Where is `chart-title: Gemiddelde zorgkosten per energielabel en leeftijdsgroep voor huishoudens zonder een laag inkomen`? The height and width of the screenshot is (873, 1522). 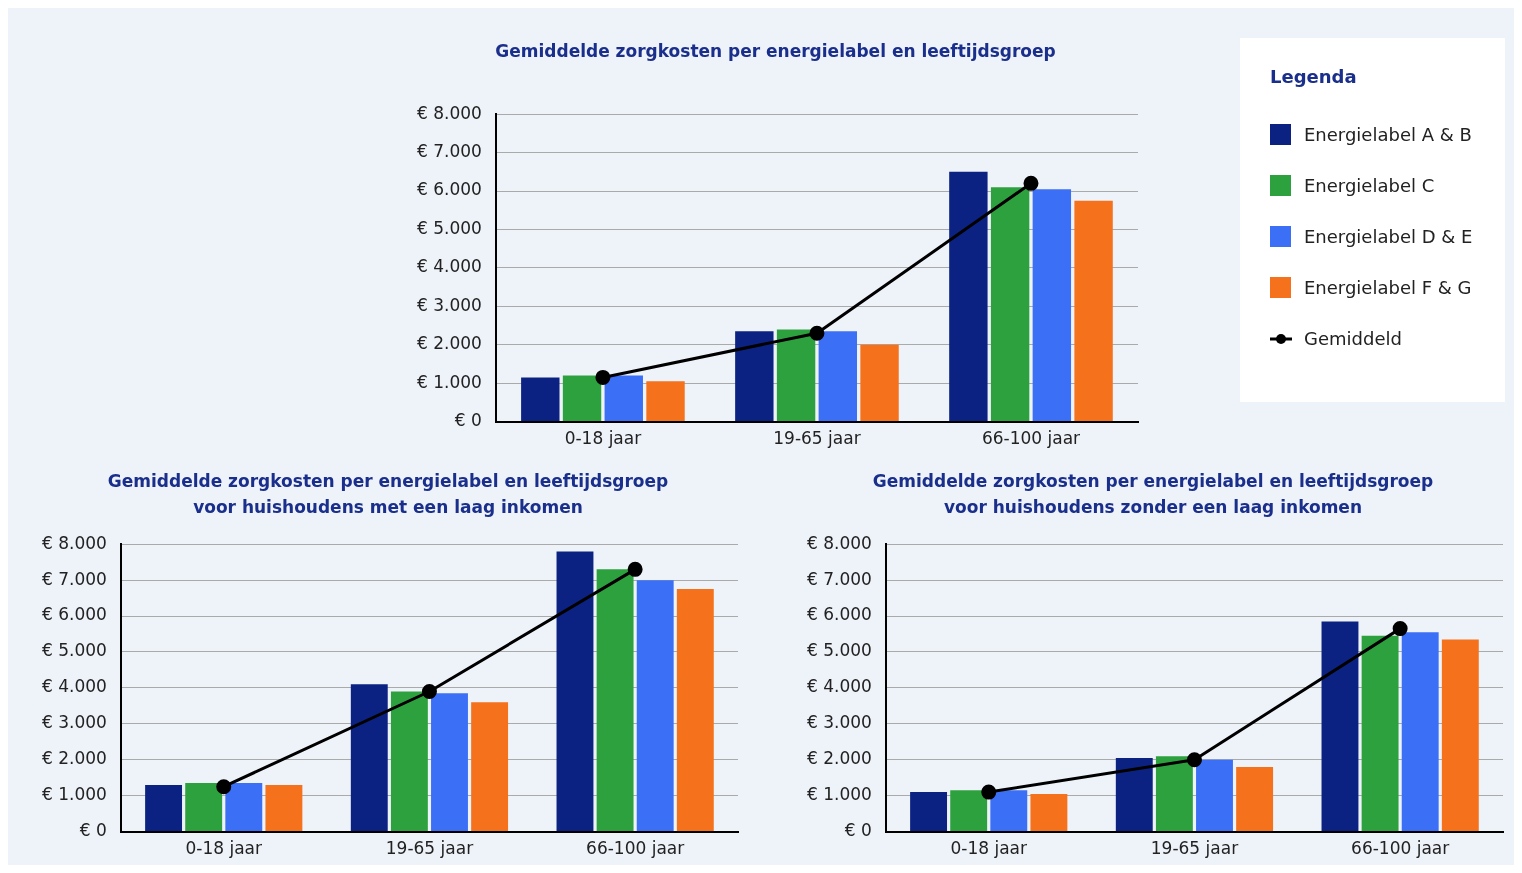 chart-title: Gemiddelde zorgkosten per energielabel en leeftijdsgroep voor huishoudens zonder een laag inkomen is located at coordinates (1153, 494).